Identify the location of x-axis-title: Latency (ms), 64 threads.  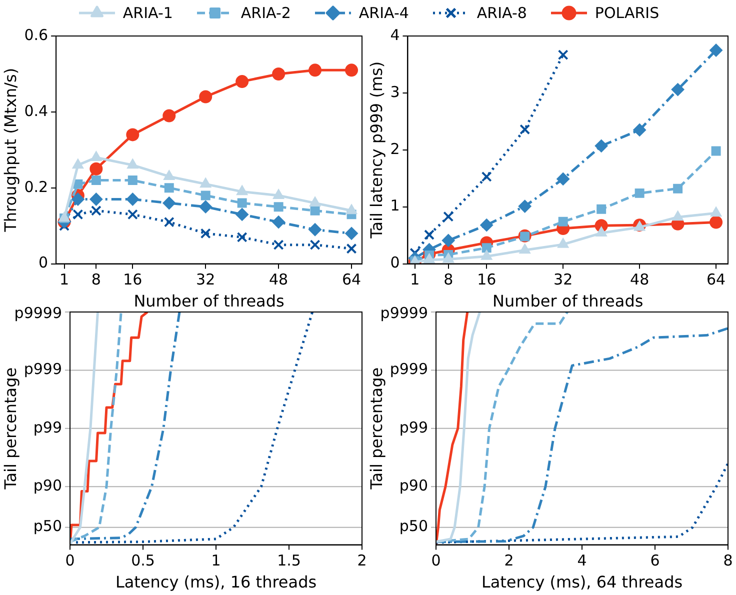
(582, 582).